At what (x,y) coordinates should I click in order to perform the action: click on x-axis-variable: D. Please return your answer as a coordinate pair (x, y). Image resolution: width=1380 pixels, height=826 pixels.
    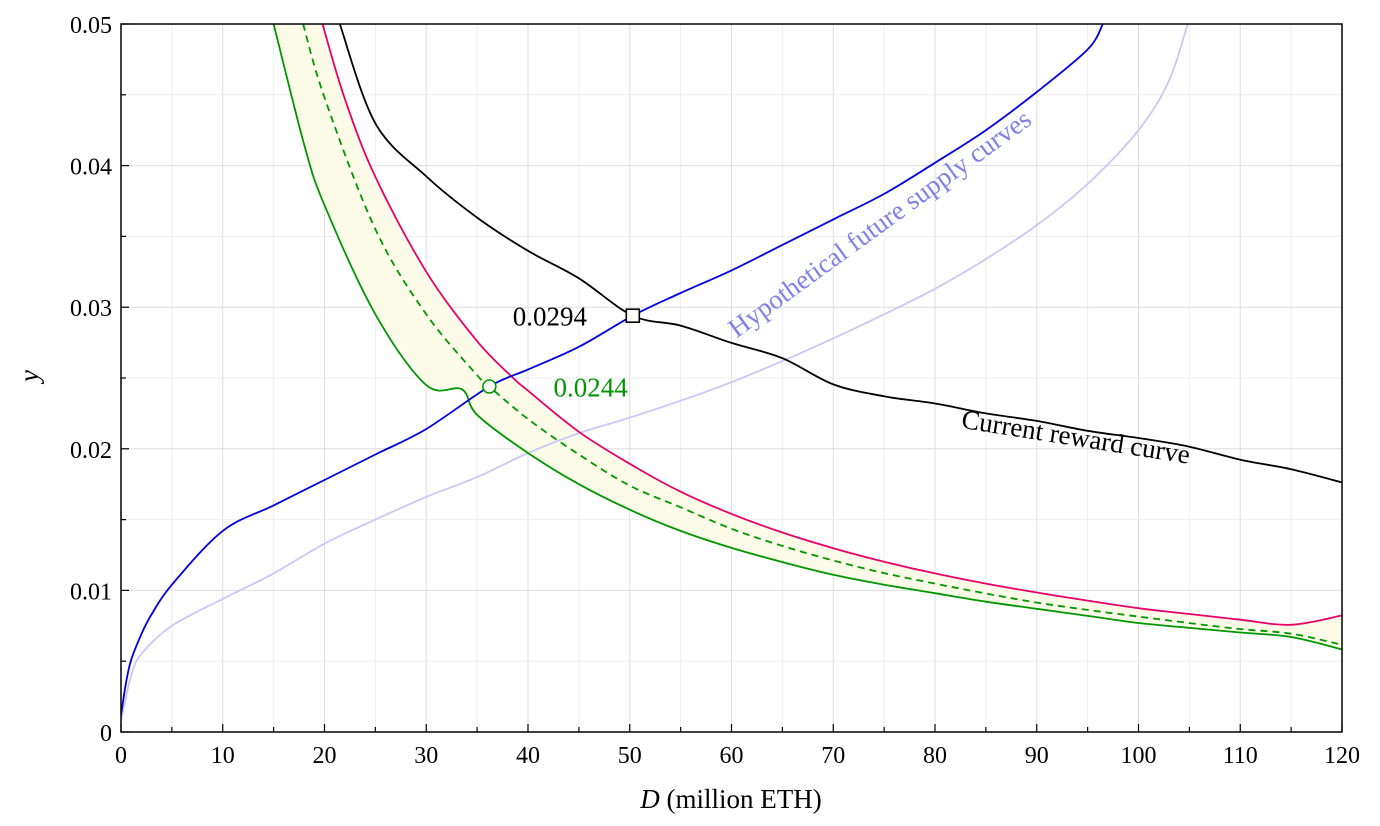
    Looking at the image, I should click on (649, 799).